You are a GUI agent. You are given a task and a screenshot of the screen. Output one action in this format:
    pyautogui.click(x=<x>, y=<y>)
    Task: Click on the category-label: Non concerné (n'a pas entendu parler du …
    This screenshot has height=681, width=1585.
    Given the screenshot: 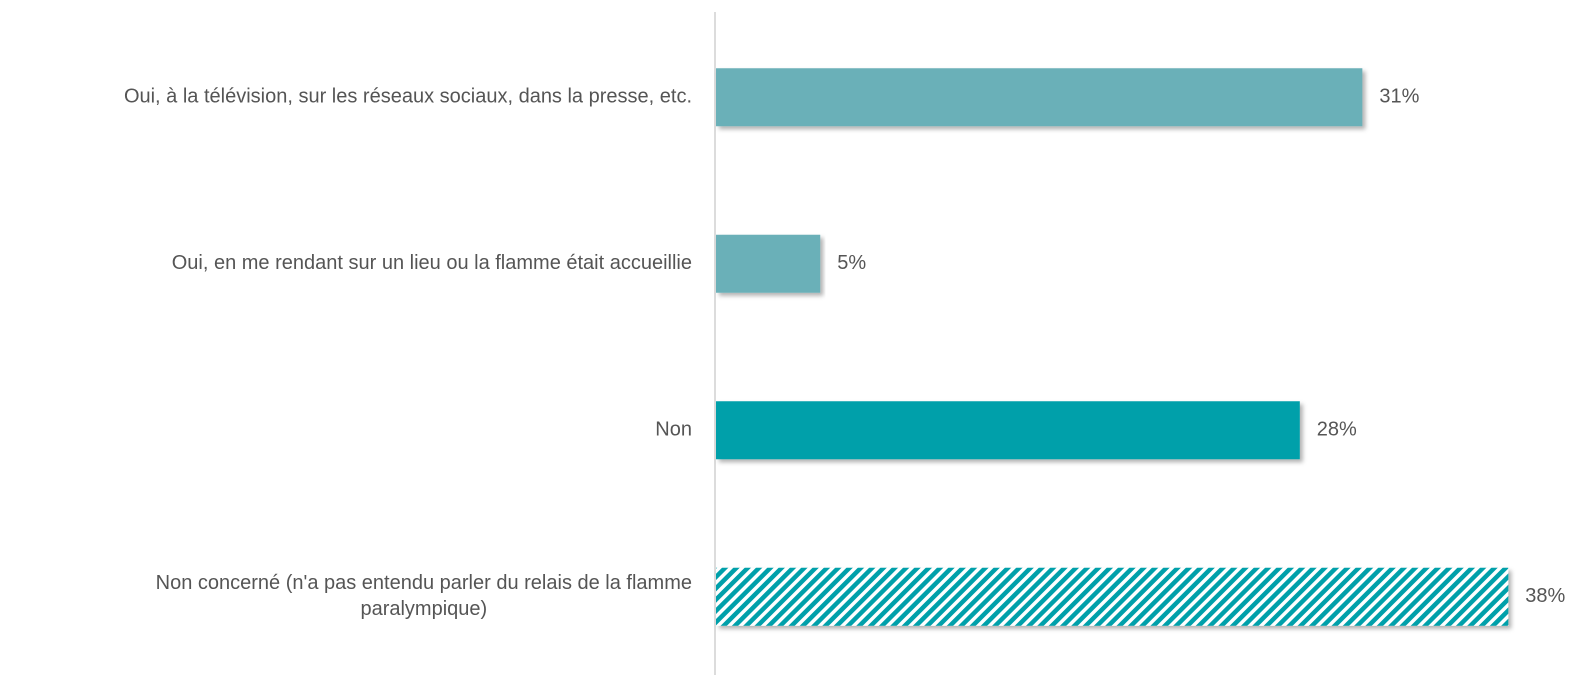 What is the action you would take?
    pyautogui.click(x=424, y=596)
    